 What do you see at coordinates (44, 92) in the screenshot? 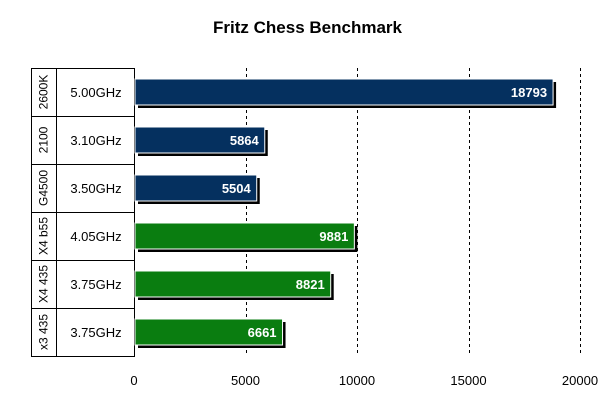
I see `group-label-0: 2600K` at bounding box center [44, 92].